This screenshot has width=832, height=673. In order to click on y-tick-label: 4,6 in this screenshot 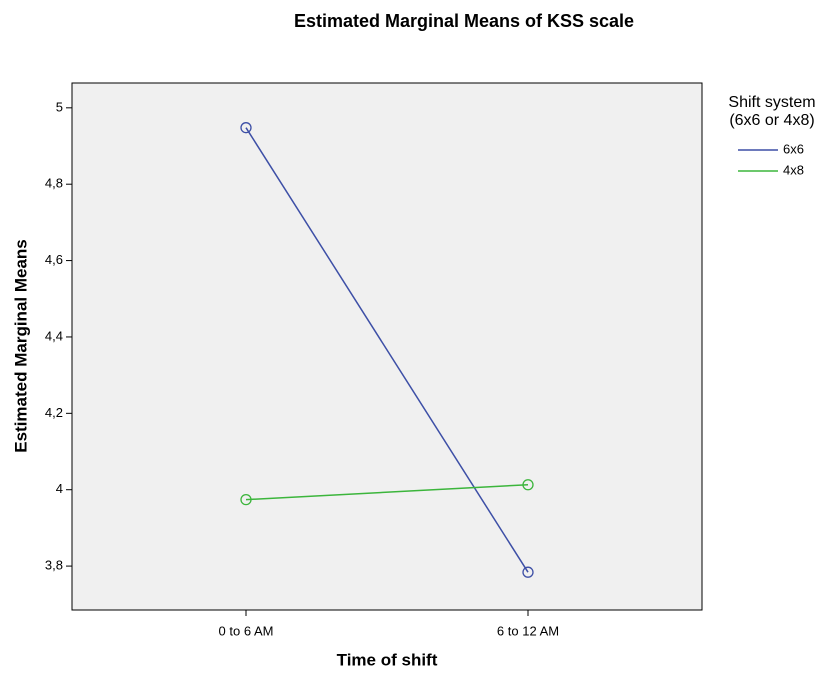, I will do `click(54, 259)`.